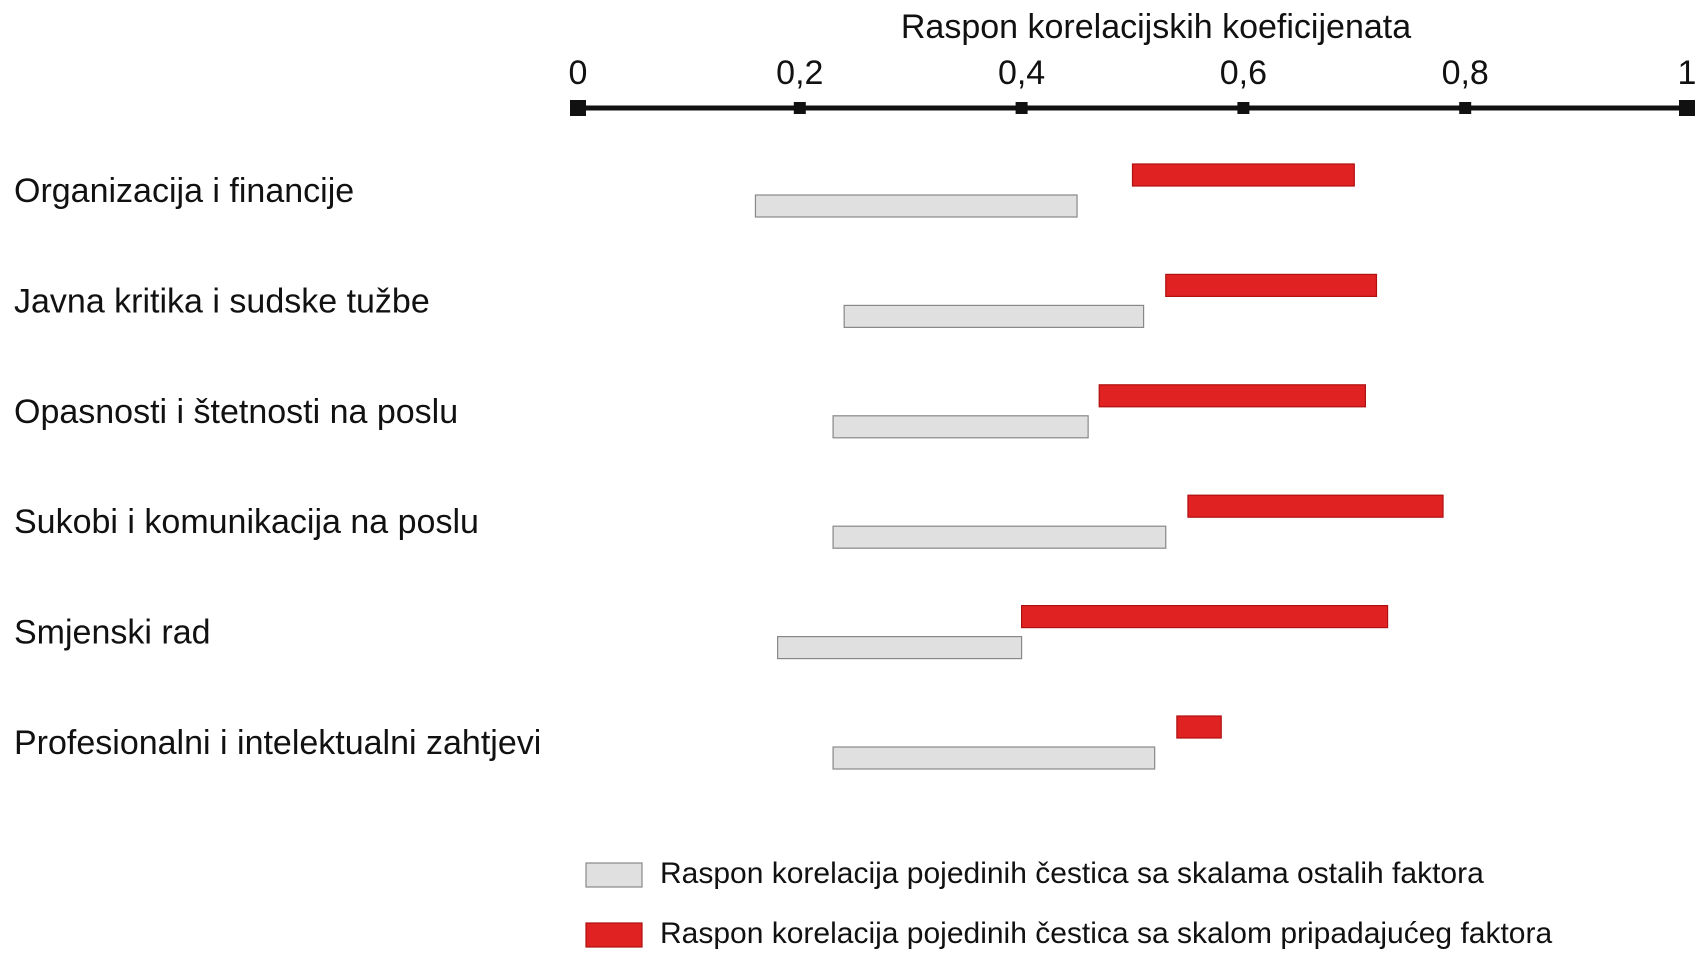 This screenshot has height=953, width=1696. I want to click on category-label: Javna kritika i sudske tužbe, so click(222, 301).